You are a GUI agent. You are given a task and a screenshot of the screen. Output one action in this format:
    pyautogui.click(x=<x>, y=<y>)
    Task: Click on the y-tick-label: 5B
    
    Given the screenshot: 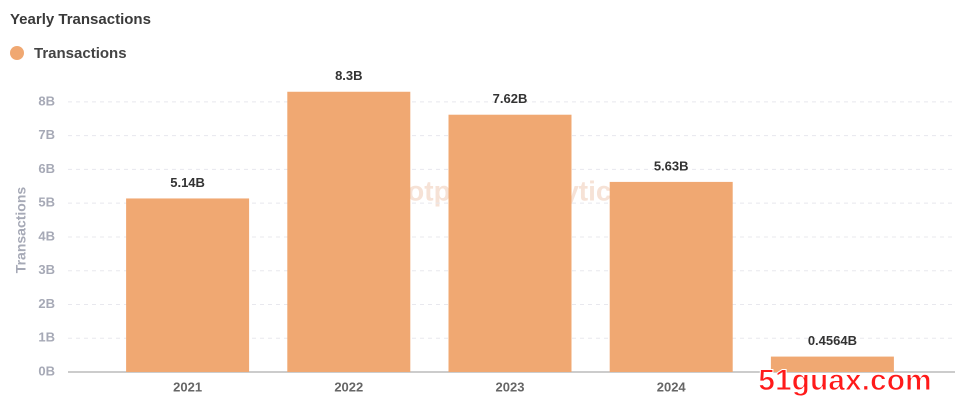 What is the action you would take?
    pyautogui.click(x=46, y=202)
    